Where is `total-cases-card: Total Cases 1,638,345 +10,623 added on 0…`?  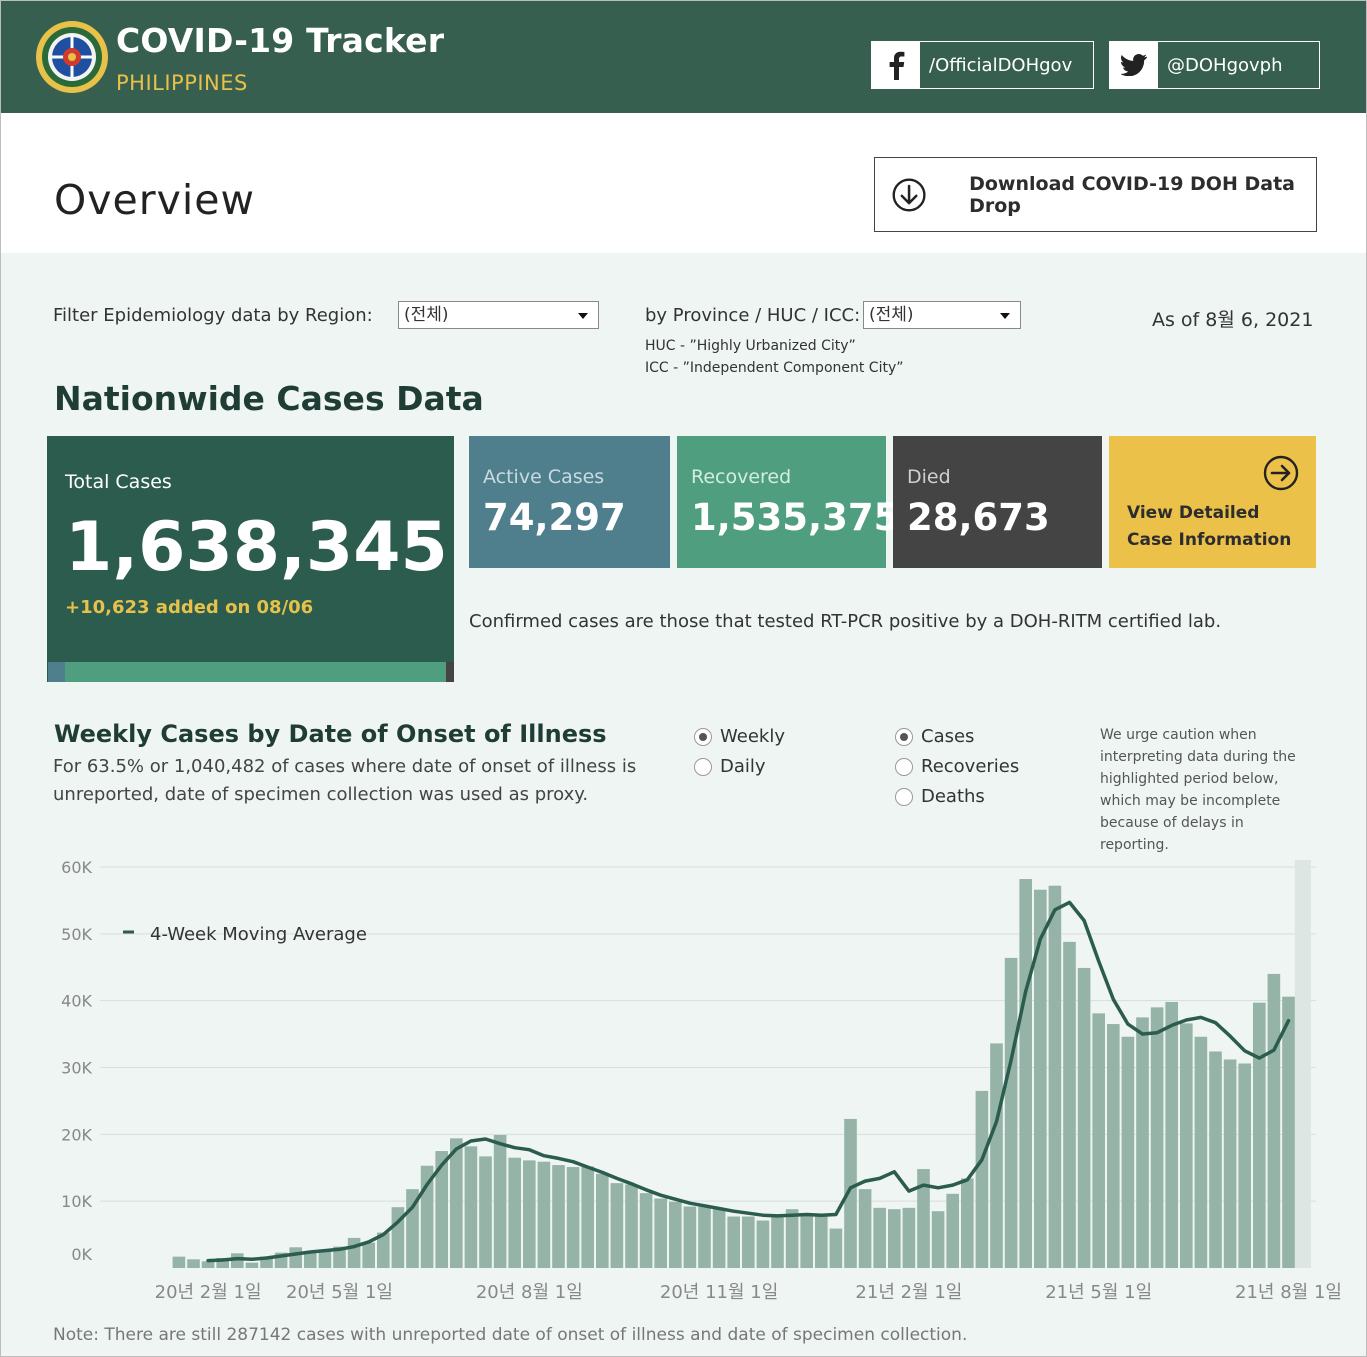
total-cases-card: Total Cases 1,638,345 +10,623 added on 0… is located at coordinates (250, 559).